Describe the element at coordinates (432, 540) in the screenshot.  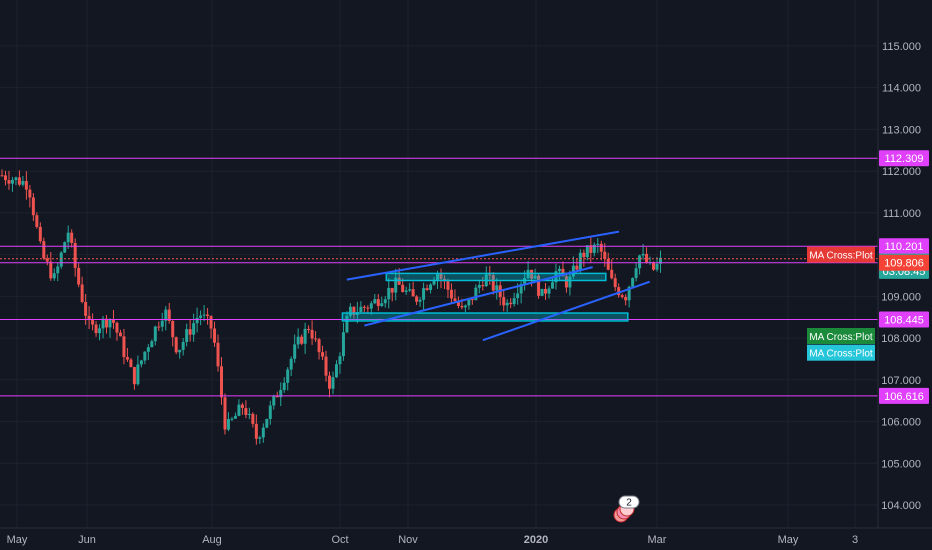
I see `time-axis: May Jun Aug Oct Nov 2020 Mar May 3` at that location.